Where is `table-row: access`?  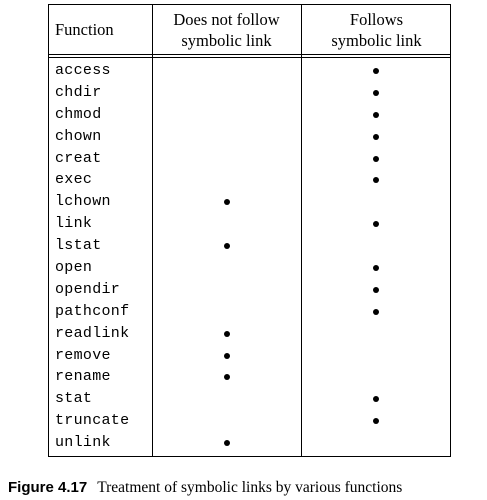 table-row: access is located at coordinates (249, 71).